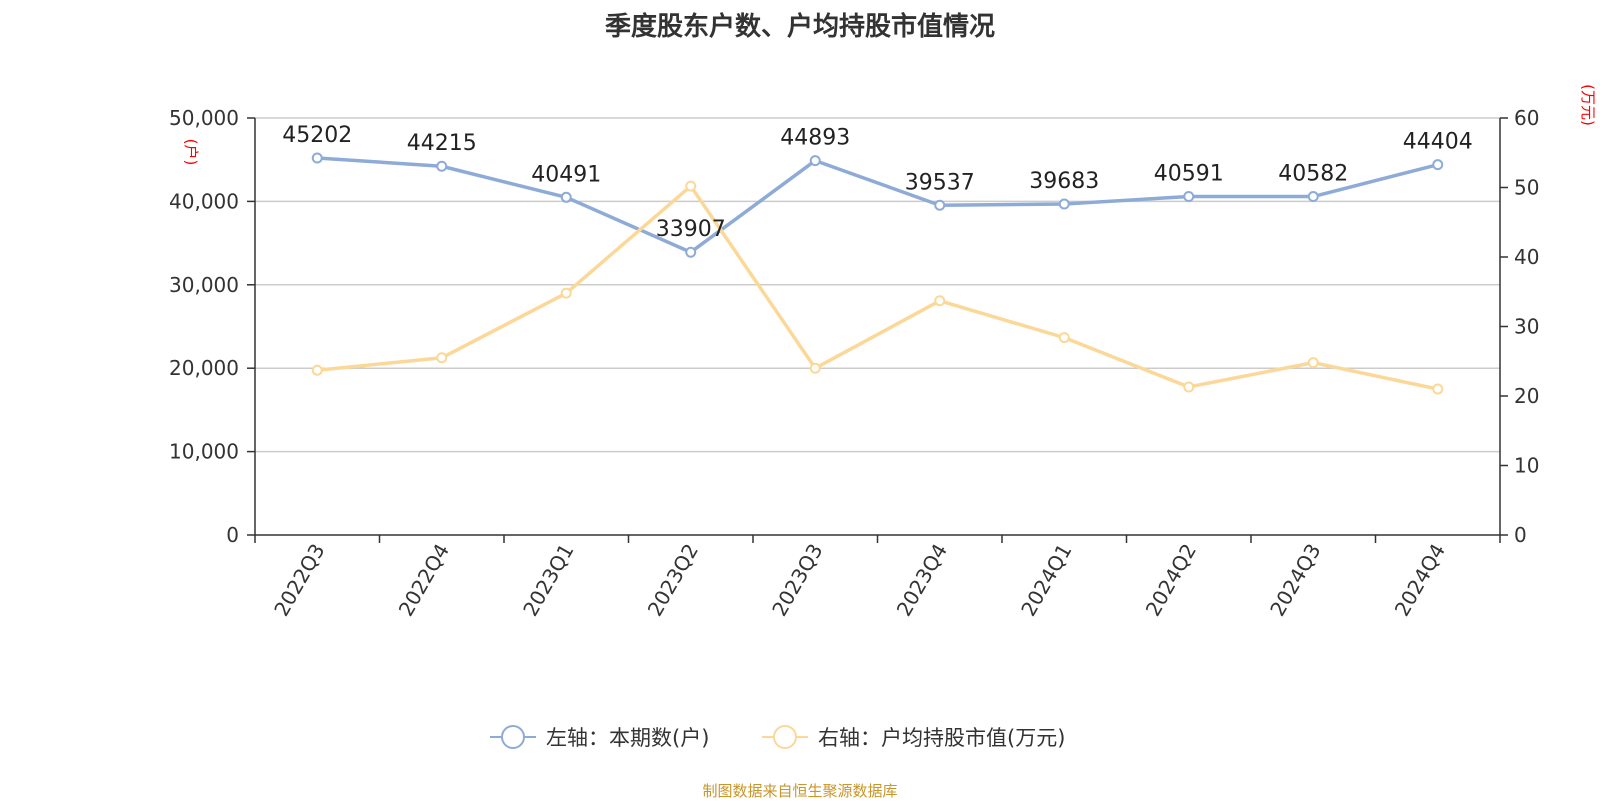  What do you see at coordinates (800, 791) in the screenshot?
I see `data-source-note: 制图数据来自恒生聚源数据库` at bounding box center [800, 791].